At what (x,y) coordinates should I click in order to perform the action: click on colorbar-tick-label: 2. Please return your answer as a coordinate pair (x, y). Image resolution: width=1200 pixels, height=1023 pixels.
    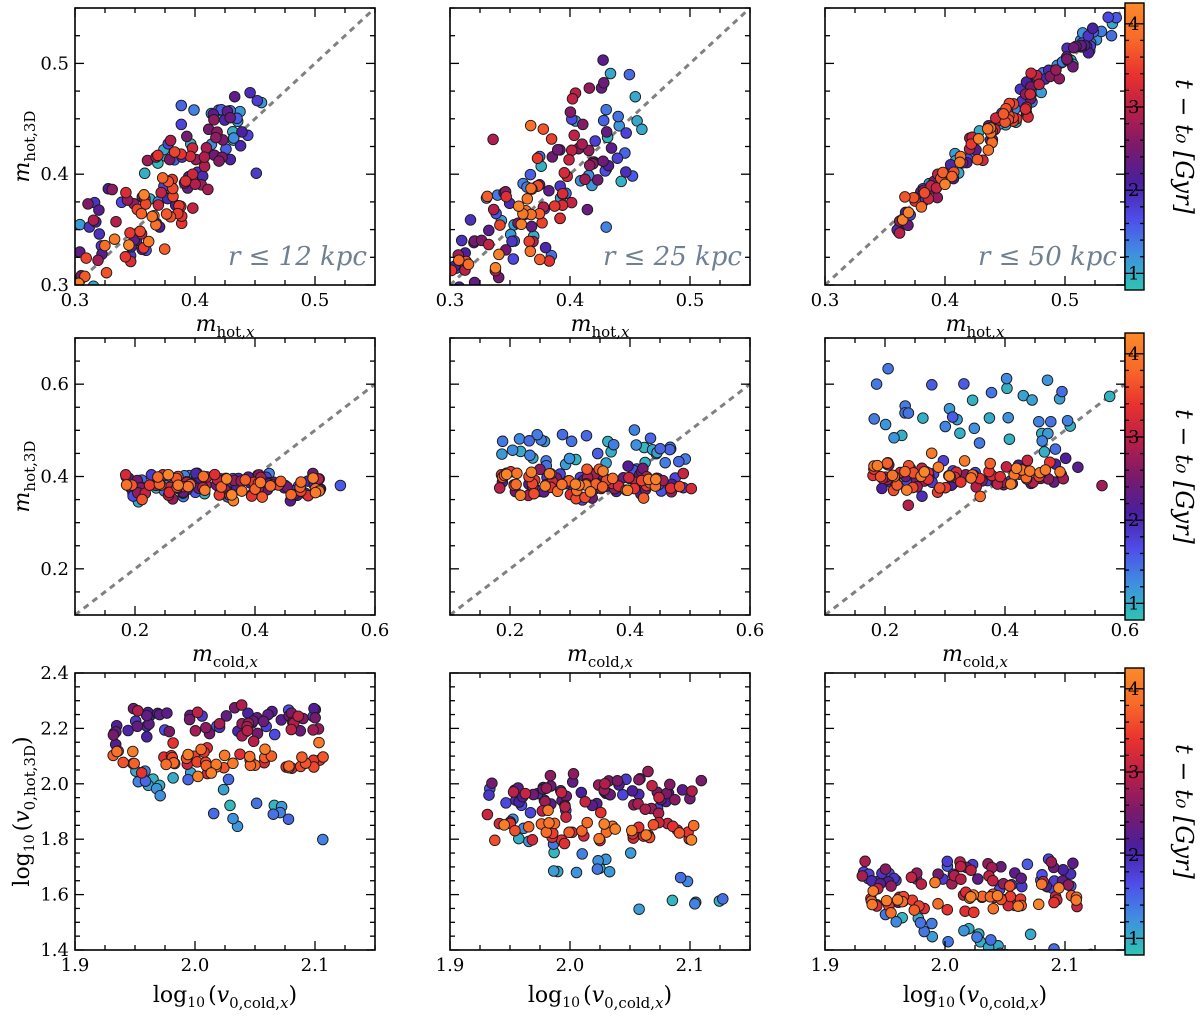
    Looking at the image, I should click on (1133, 190).